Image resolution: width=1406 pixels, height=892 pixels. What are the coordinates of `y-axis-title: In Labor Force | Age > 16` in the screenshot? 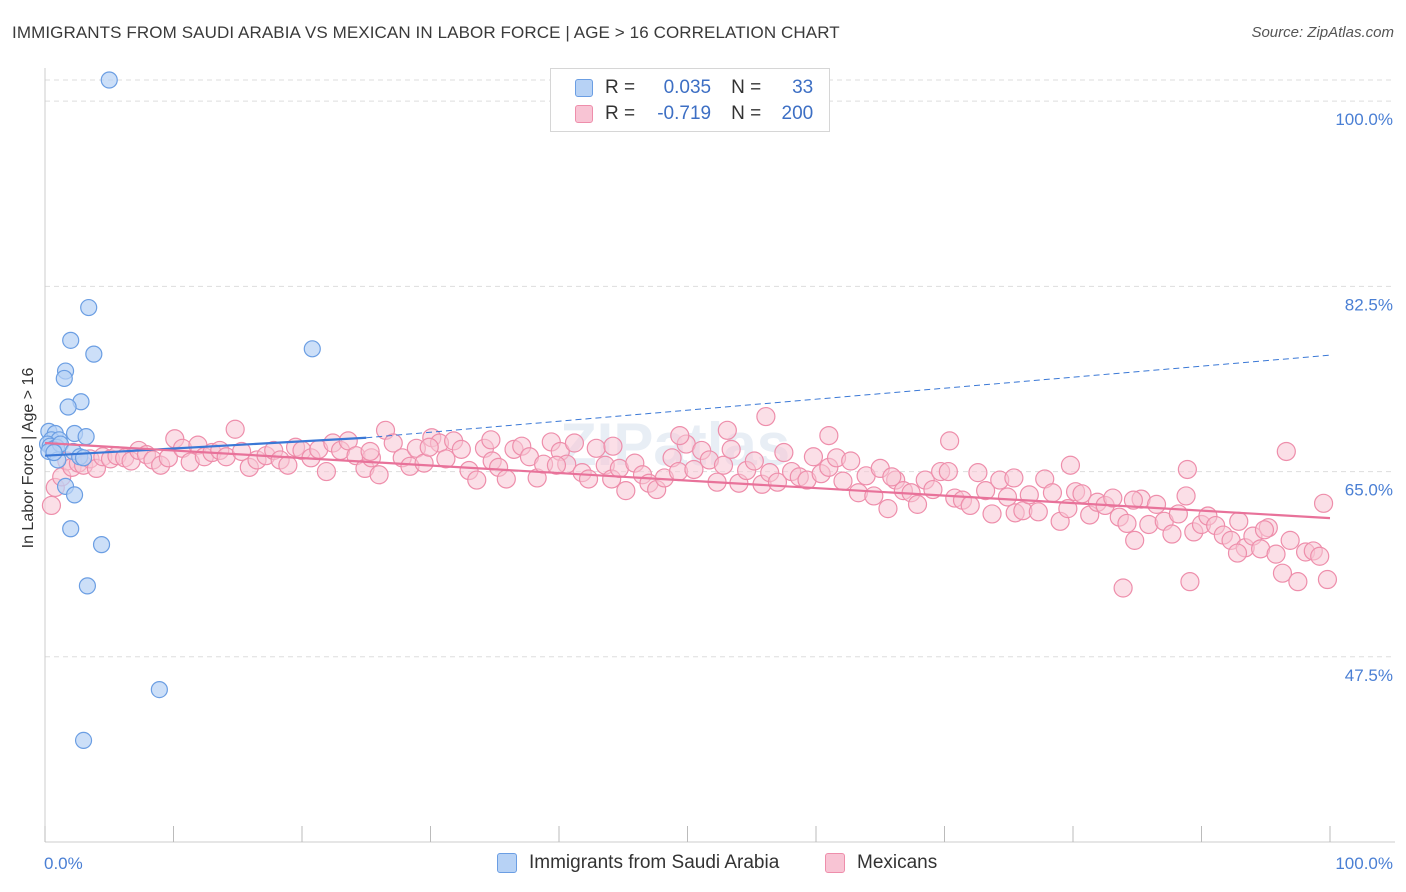 It's located at (28, 458).